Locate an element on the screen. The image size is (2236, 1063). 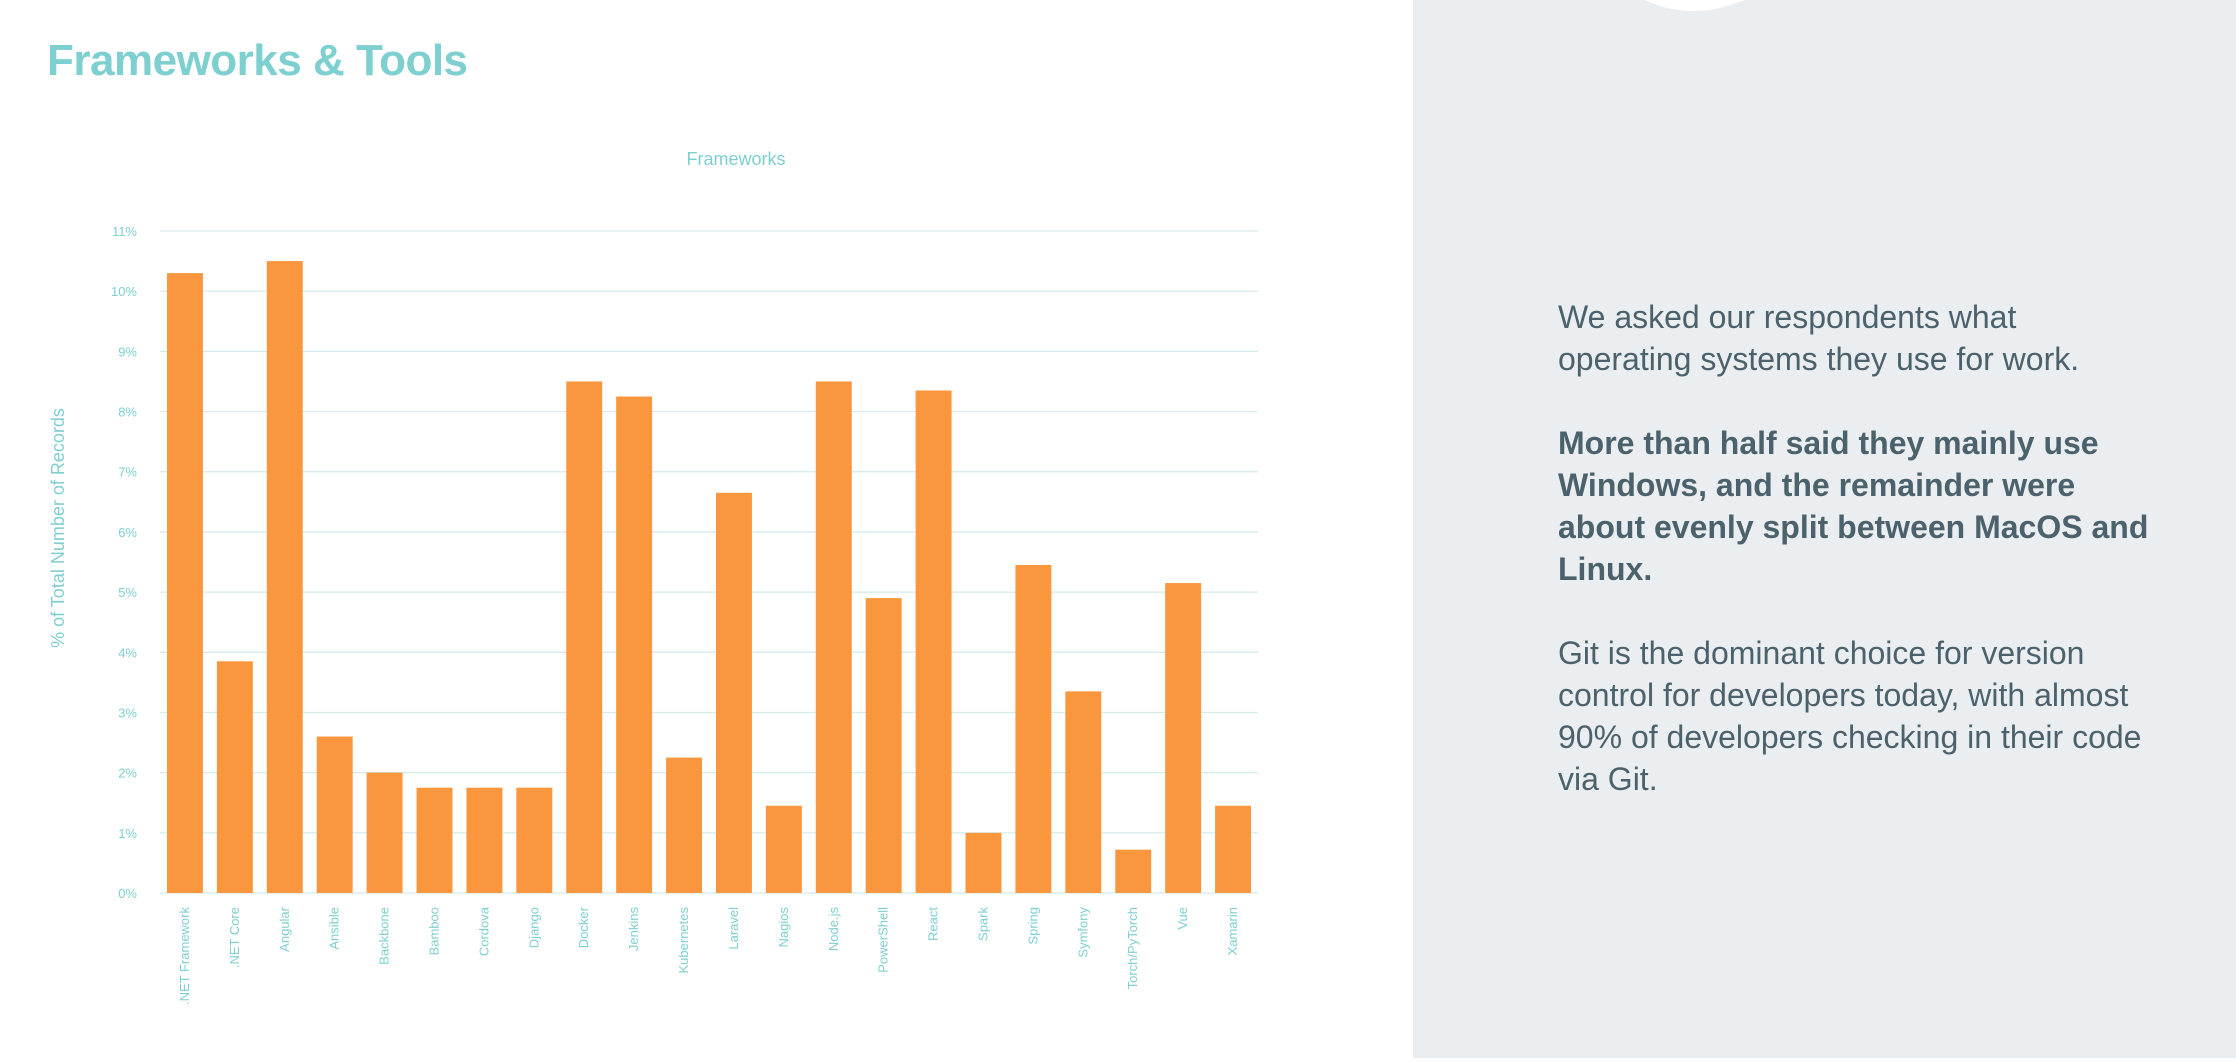
x-tick-label: Cordova is located at coordinates (483, 931).